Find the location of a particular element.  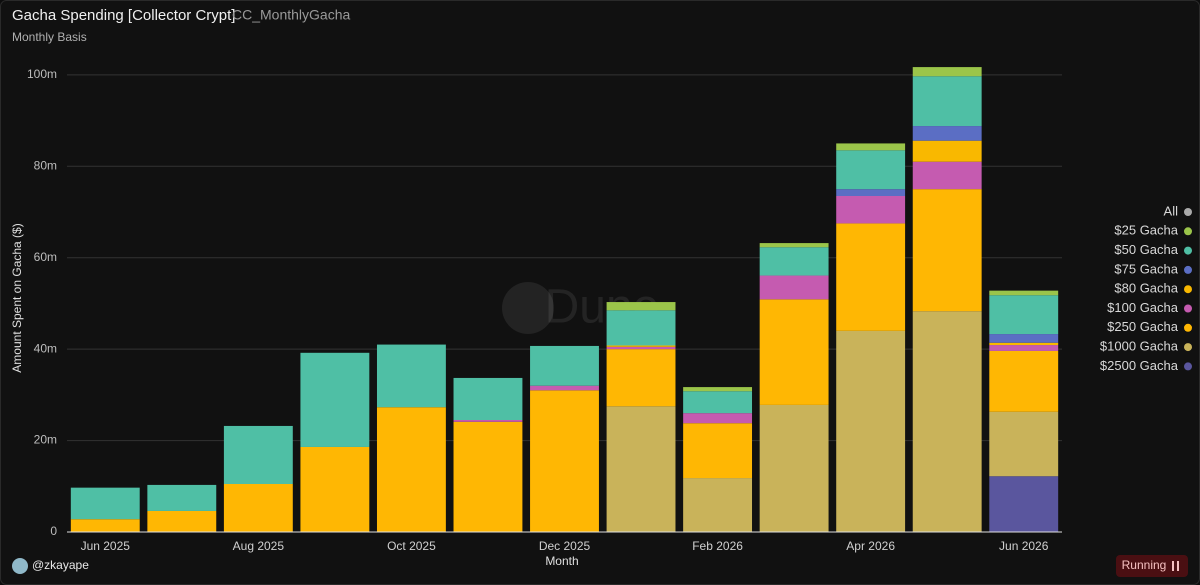

legend-label: $1000 Gacha is located at coordinates (1139, 346).